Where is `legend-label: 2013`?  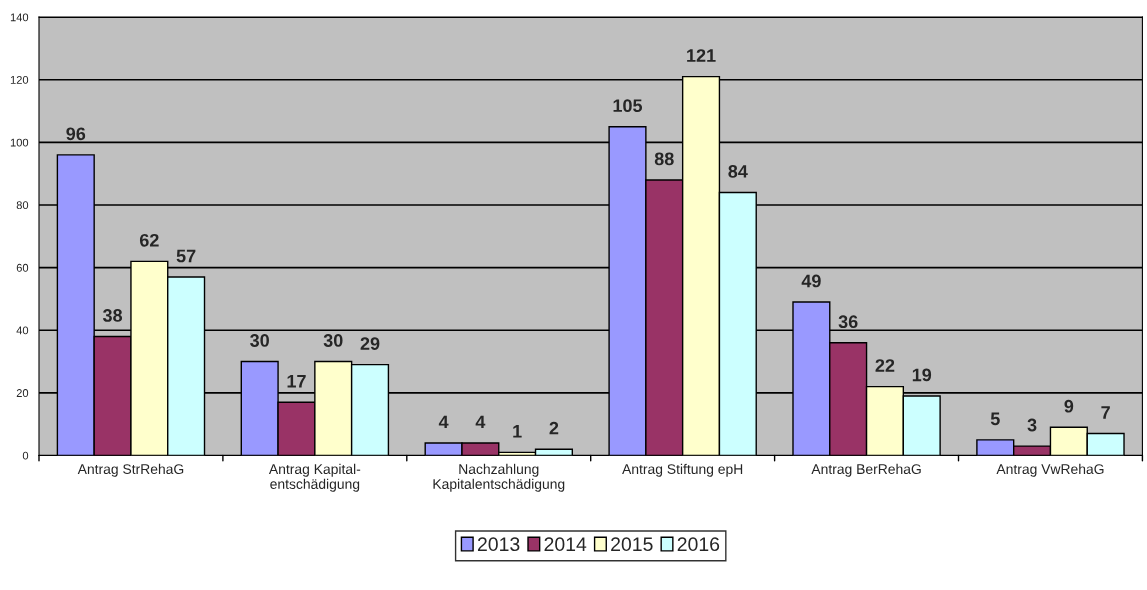
legend-label: 2013 is located at coordinates (498, 544).